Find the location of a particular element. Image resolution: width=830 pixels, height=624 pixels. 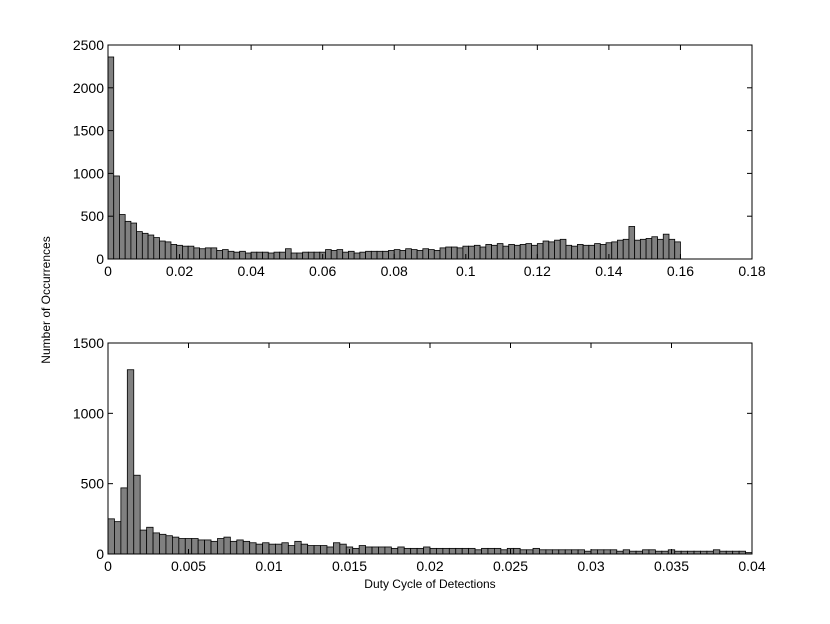

y-tick-label: 2000 is located at coordinates (88, 88).